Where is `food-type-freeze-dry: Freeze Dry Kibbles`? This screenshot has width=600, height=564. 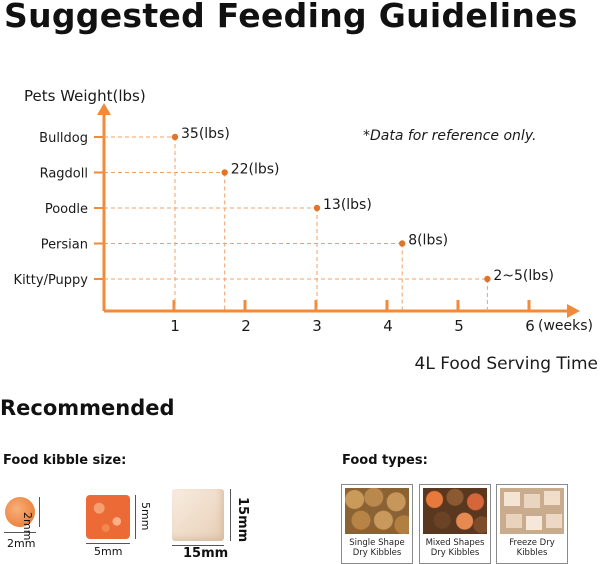
food-type-freeze-dry: Freeze Dry Kibbles is located at coordinates (532, 524).